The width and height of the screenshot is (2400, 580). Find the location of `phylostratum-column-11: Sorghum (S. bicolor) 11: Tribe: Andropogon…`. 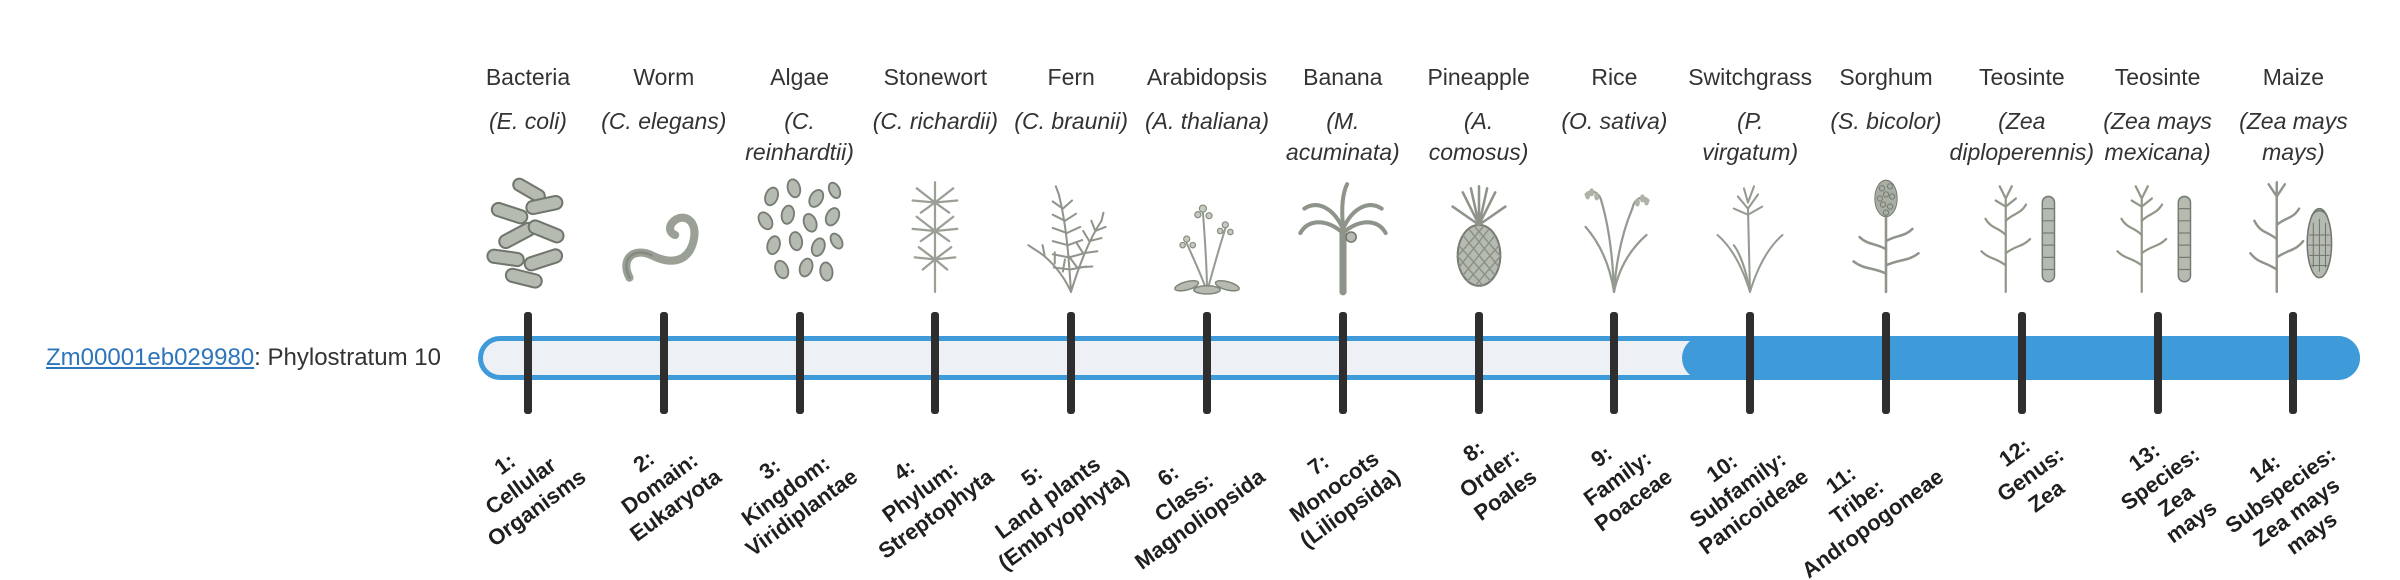

phylostratum-column-11: Sorghum (S. bicolor) 11: Tribe: Andropogon… is located at coordinates (1879, 290).